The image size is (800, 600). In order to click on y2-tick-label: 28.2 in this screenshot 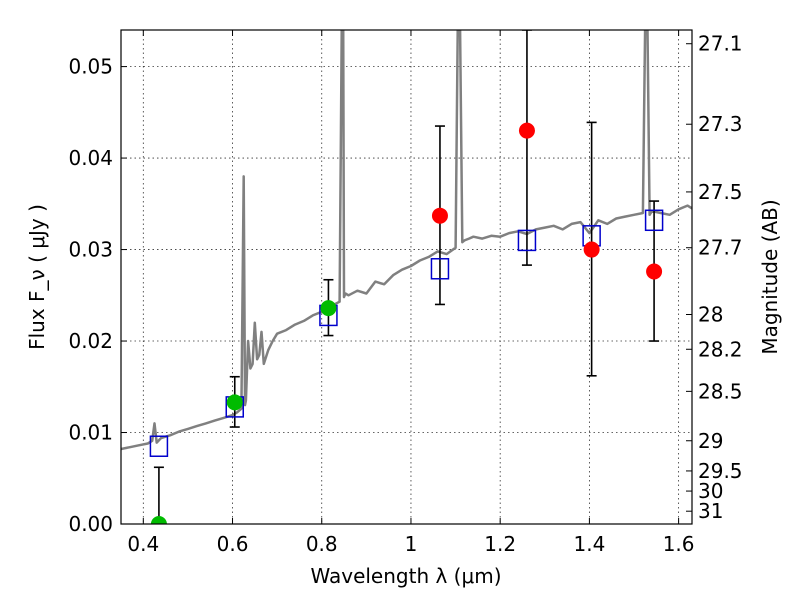, I will do `click(720, 349)`.